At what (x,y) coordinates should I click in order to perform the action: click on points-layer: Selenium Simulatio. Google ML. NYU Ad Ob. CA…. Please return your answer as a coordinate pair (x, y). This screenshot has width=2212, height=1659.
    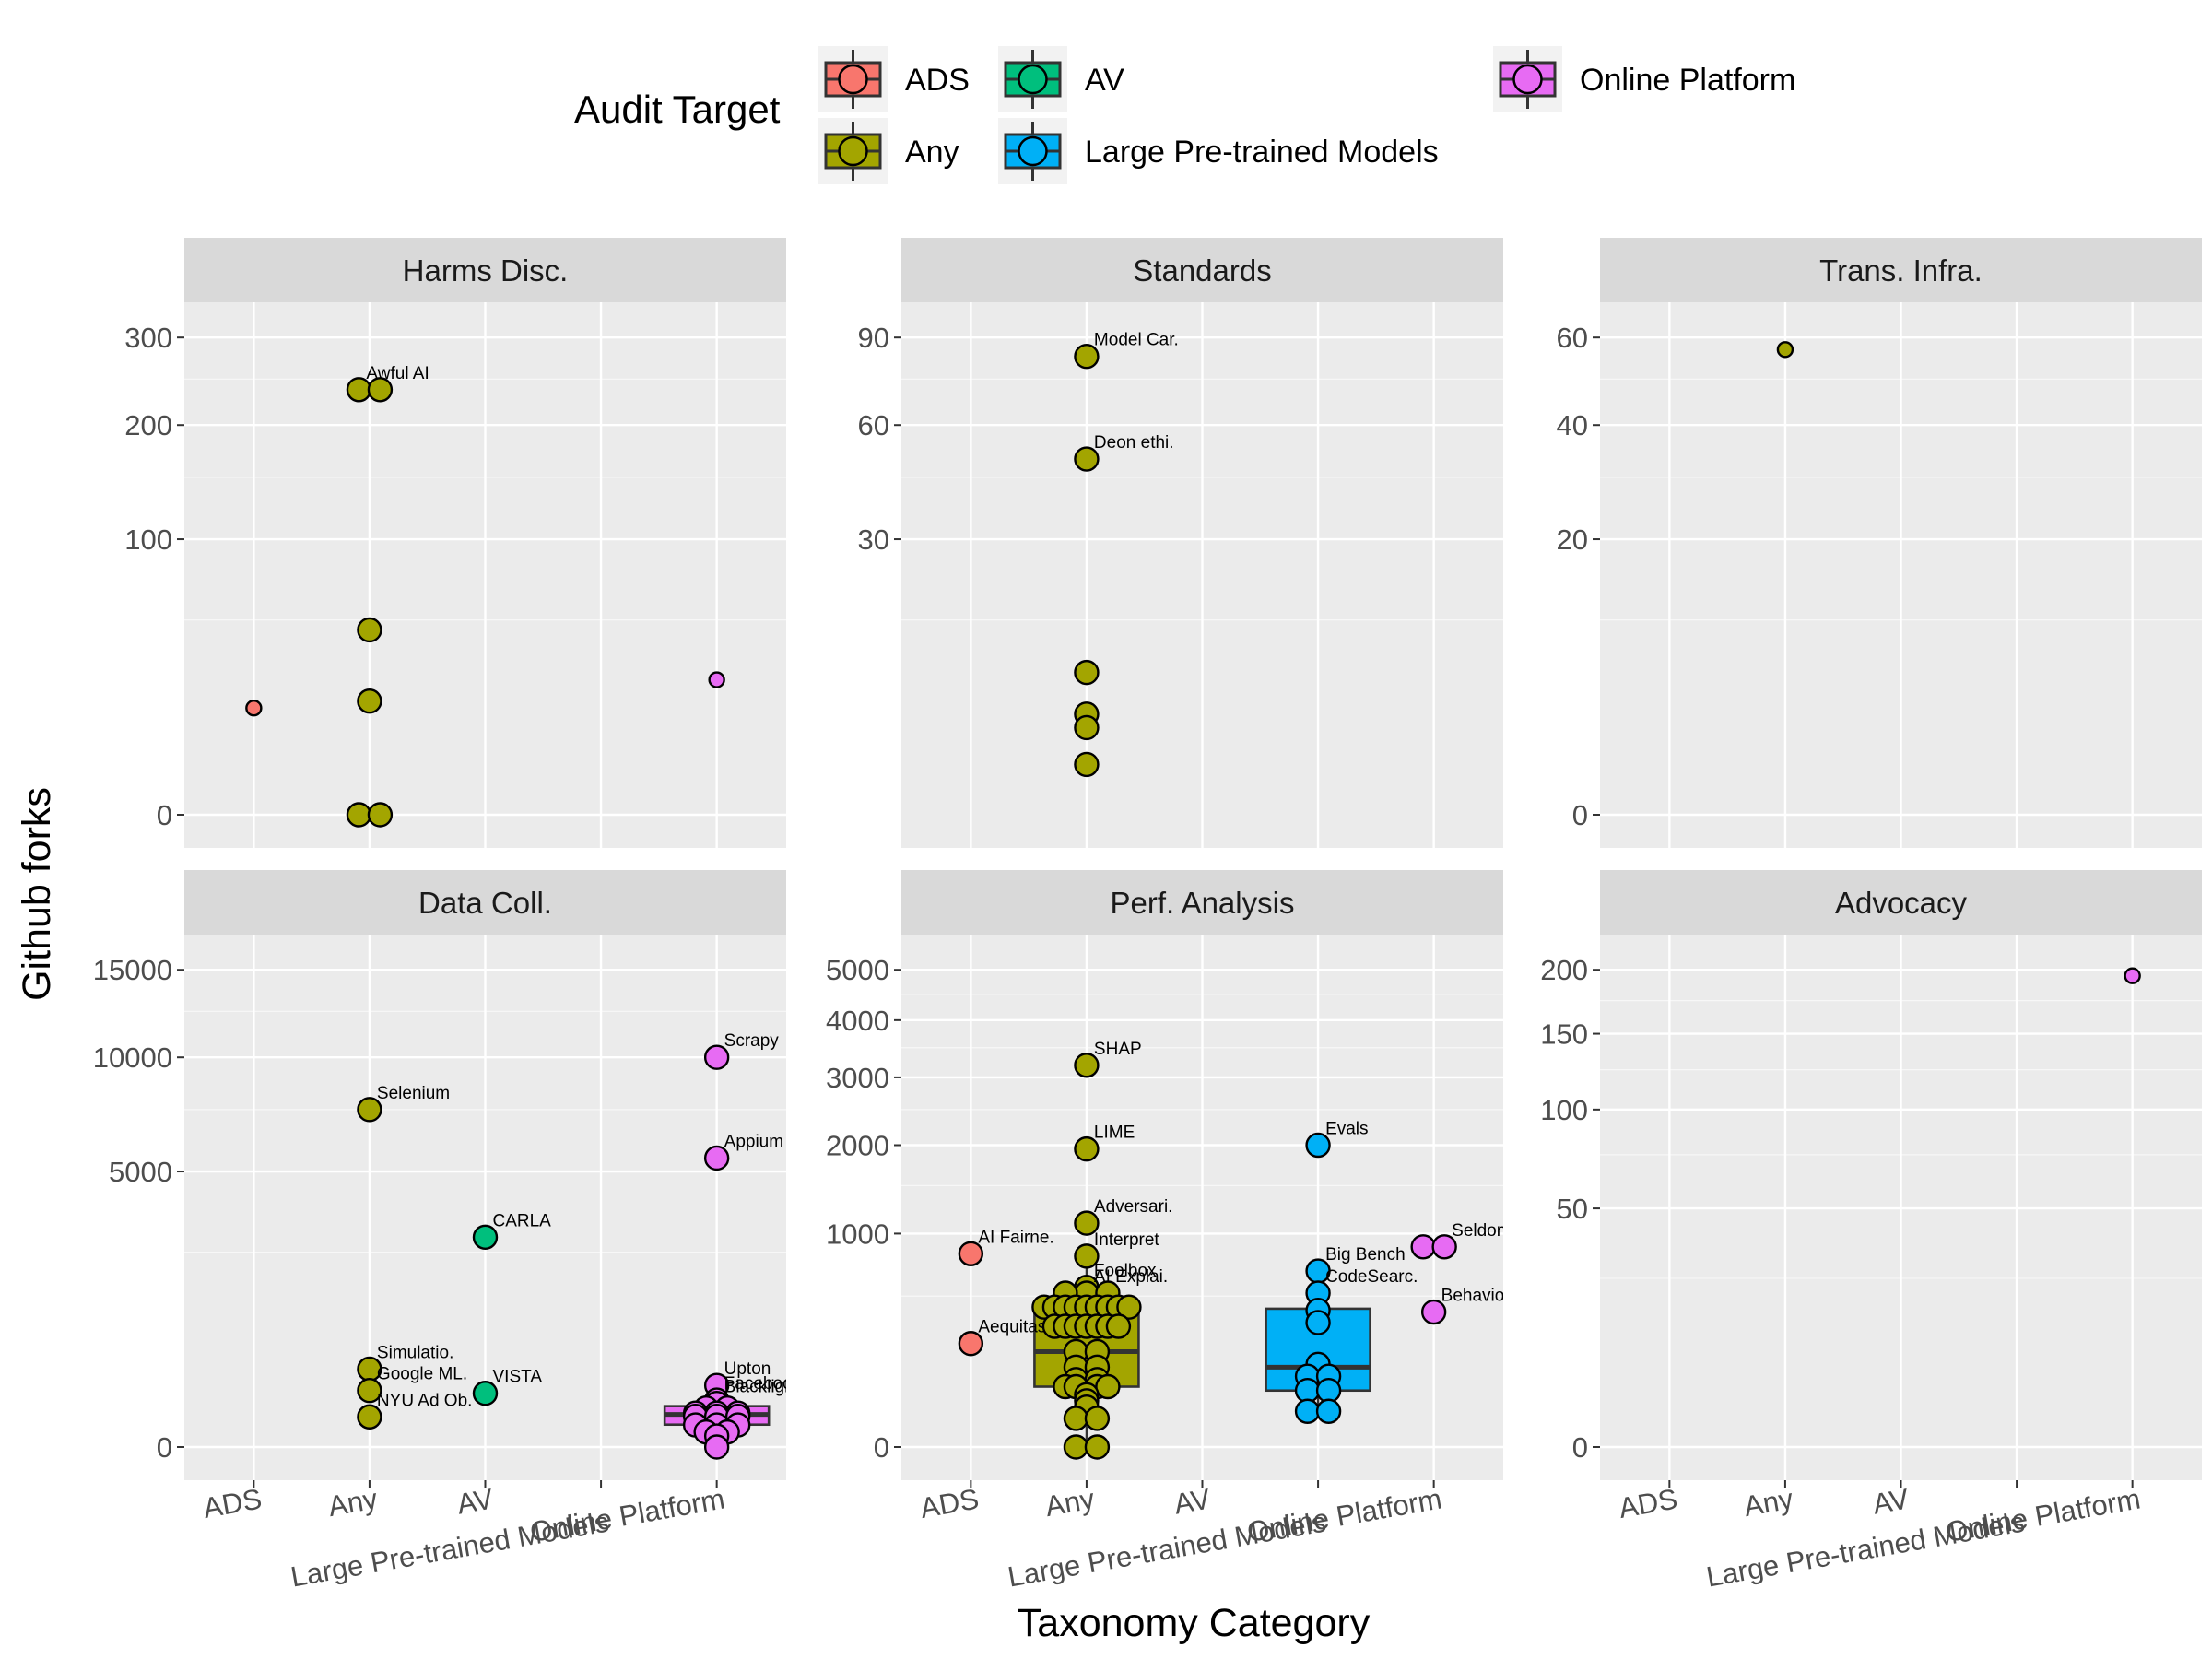
    Looking at the image, I should click on (579, 1245).